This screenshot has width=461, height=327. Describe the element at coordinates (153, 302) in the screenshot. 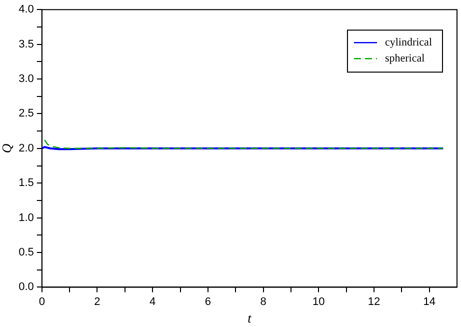

I see `x-tick-label: 4` at that location.